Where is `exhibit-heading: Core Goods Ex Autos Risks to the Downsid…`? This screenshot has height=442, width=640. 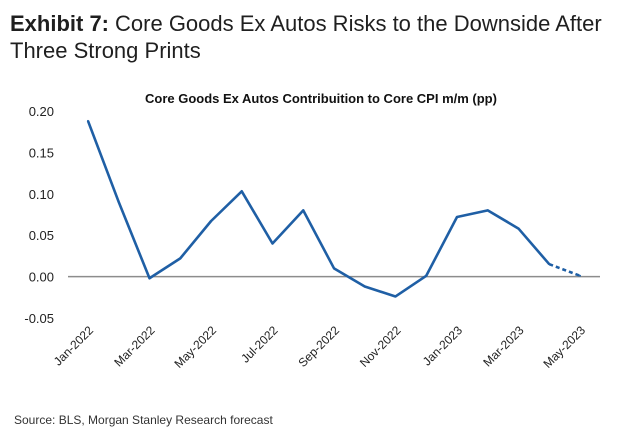
exhibit-heading: Core Goods Ex Autos Risks to the Downsid… is located at coordinates (306, 37).